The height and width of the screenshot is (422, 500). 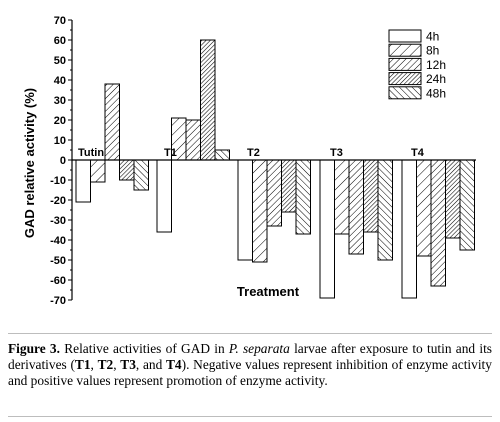 I want to click on bar-t3-24h, so click(x=371, y=196).